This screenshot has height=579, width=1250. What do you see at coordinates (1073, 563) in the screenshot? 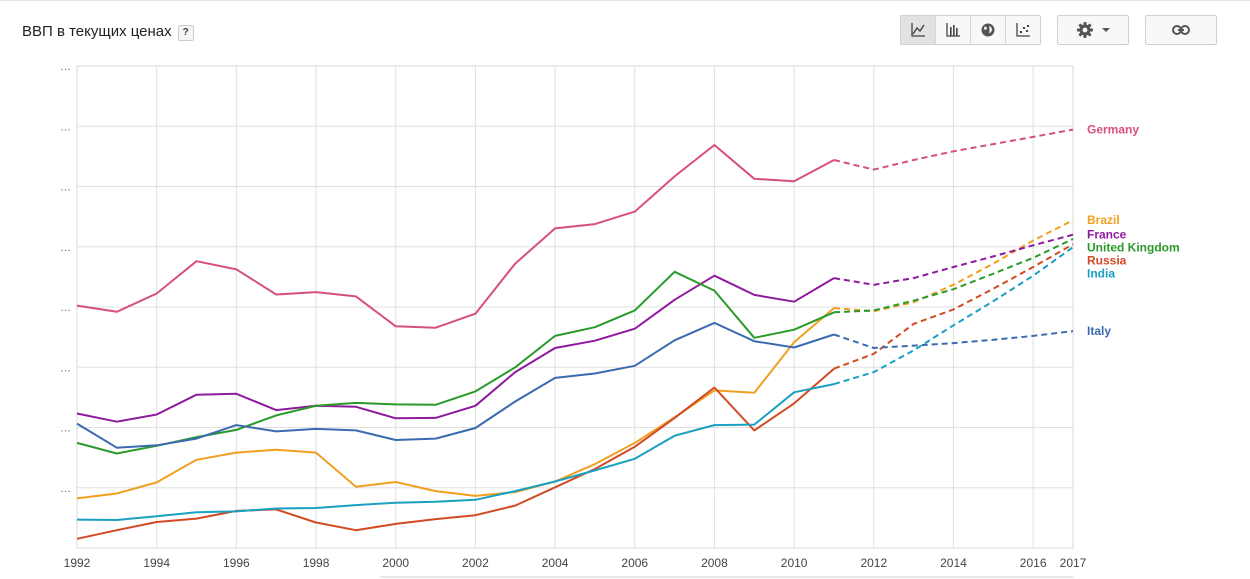
I see `x-tick-label: 2017` at bounding box center [1073, 563].